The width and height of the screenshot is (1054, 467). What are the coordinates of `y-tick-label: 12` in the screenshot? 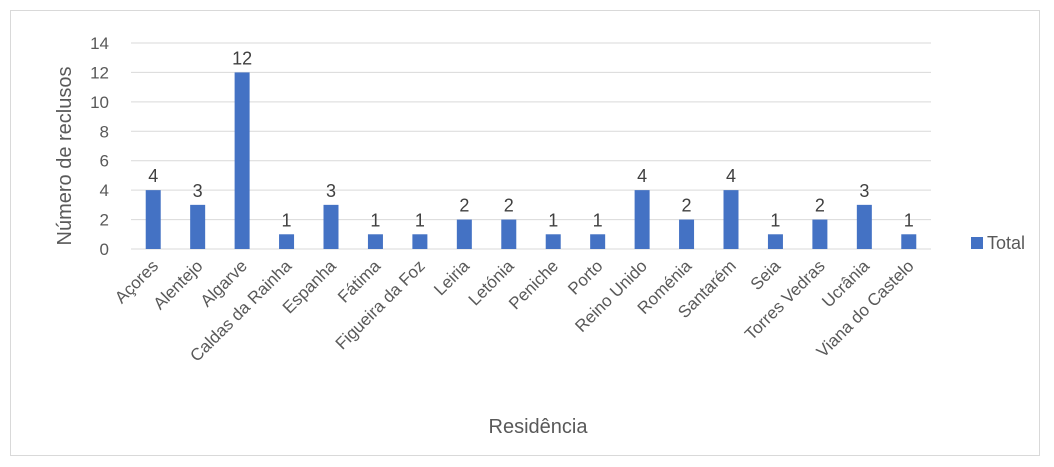 It's located at (99, 72).